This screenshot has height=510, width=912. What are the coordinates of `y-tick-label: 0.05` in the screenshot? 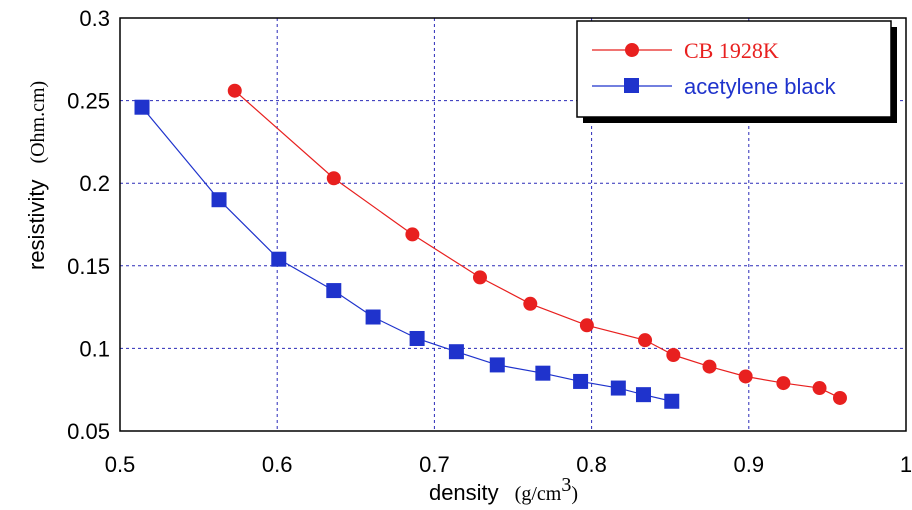 It's located at (88, 431).